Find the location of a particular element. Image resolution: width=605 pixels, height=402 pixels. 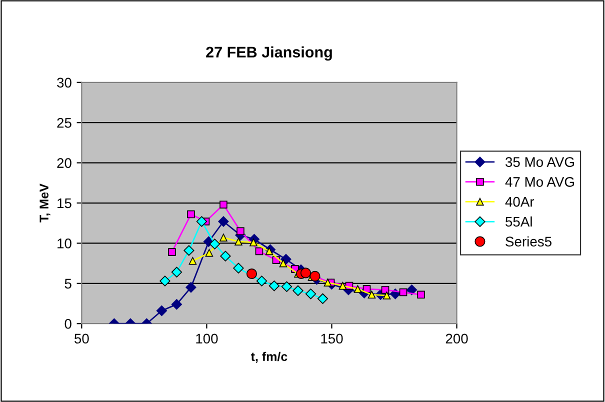

legend-label: 40Ar is located at coordinates (519, 201).